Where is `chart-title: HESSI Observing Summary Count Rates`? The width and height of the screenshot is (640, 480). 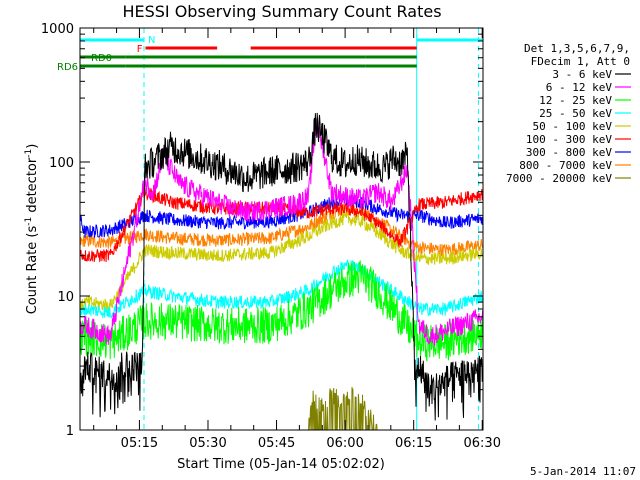 chart-title: HESSI Observing Summary Count Rates is located at coordinates (281, 11).